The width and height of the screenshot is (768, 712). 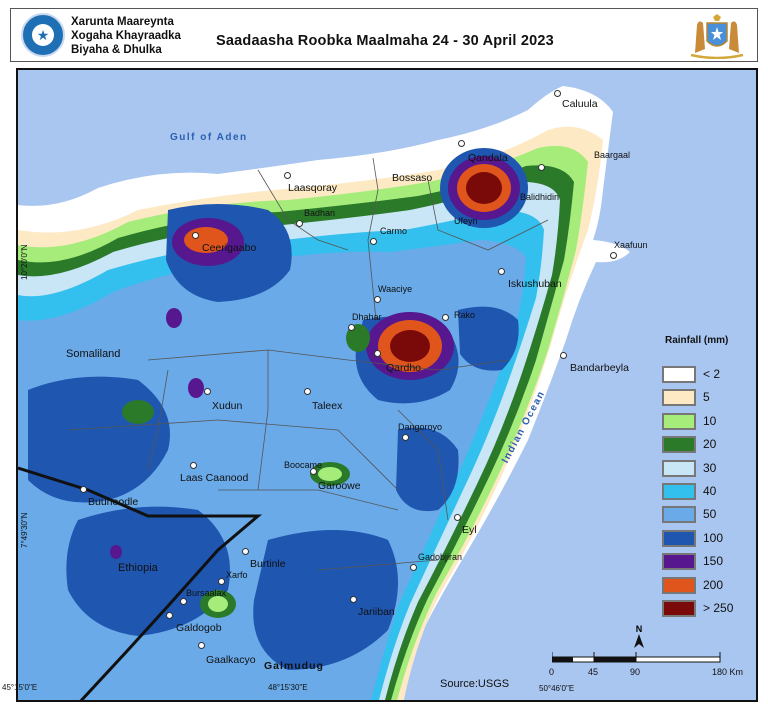 What do you see at coordinates (245, 551) in the screenshot?
I see `burtinle-marker` at bounding box center [245, 551].